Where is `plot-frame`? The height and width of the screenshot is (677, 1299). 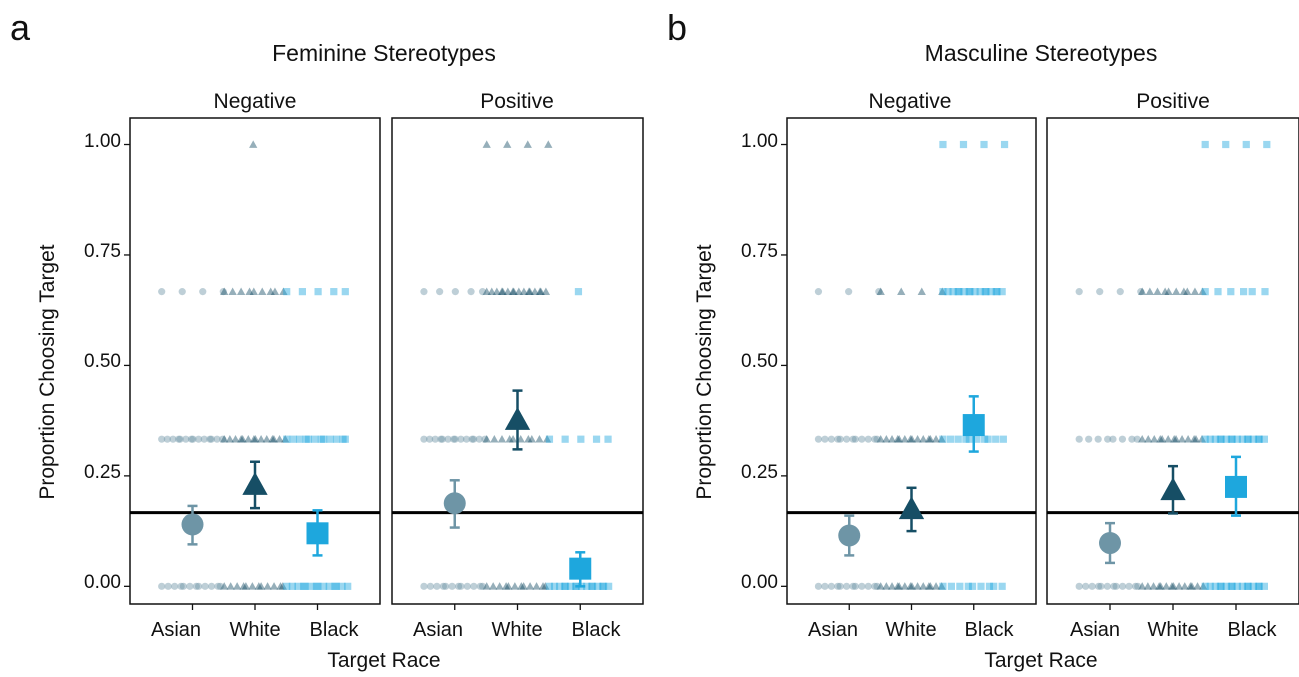
plot-frame is located at coordinates (517, 361).